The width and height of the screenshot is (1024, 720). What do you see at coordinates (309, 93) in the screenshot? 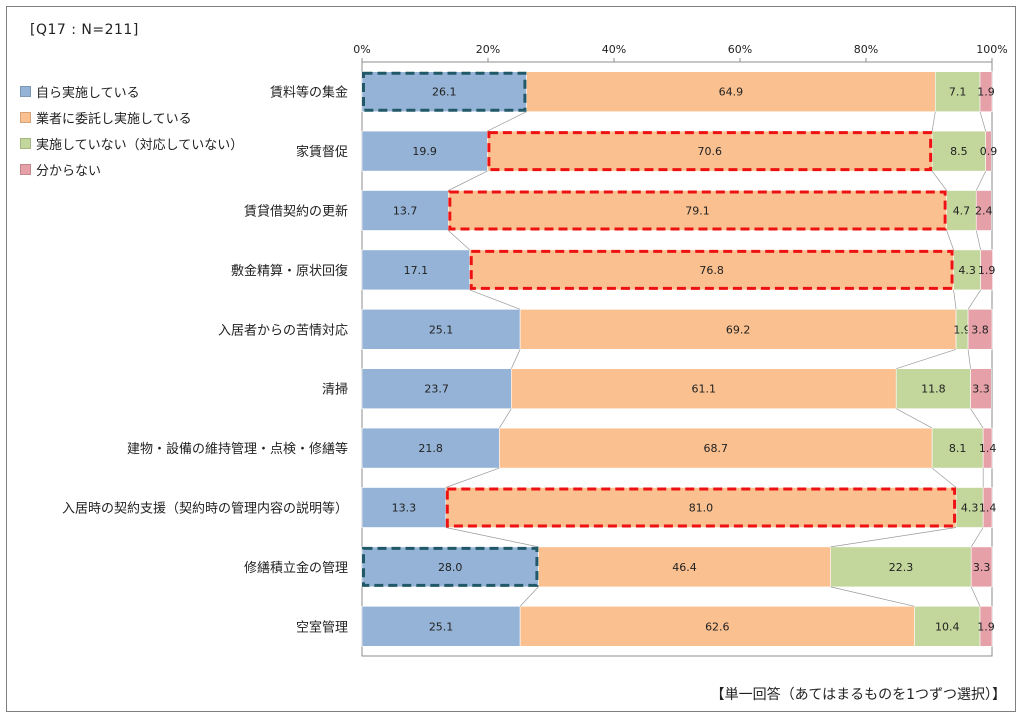
I see `category-label: 賃料等の集金` at bounding box center [309, 93].